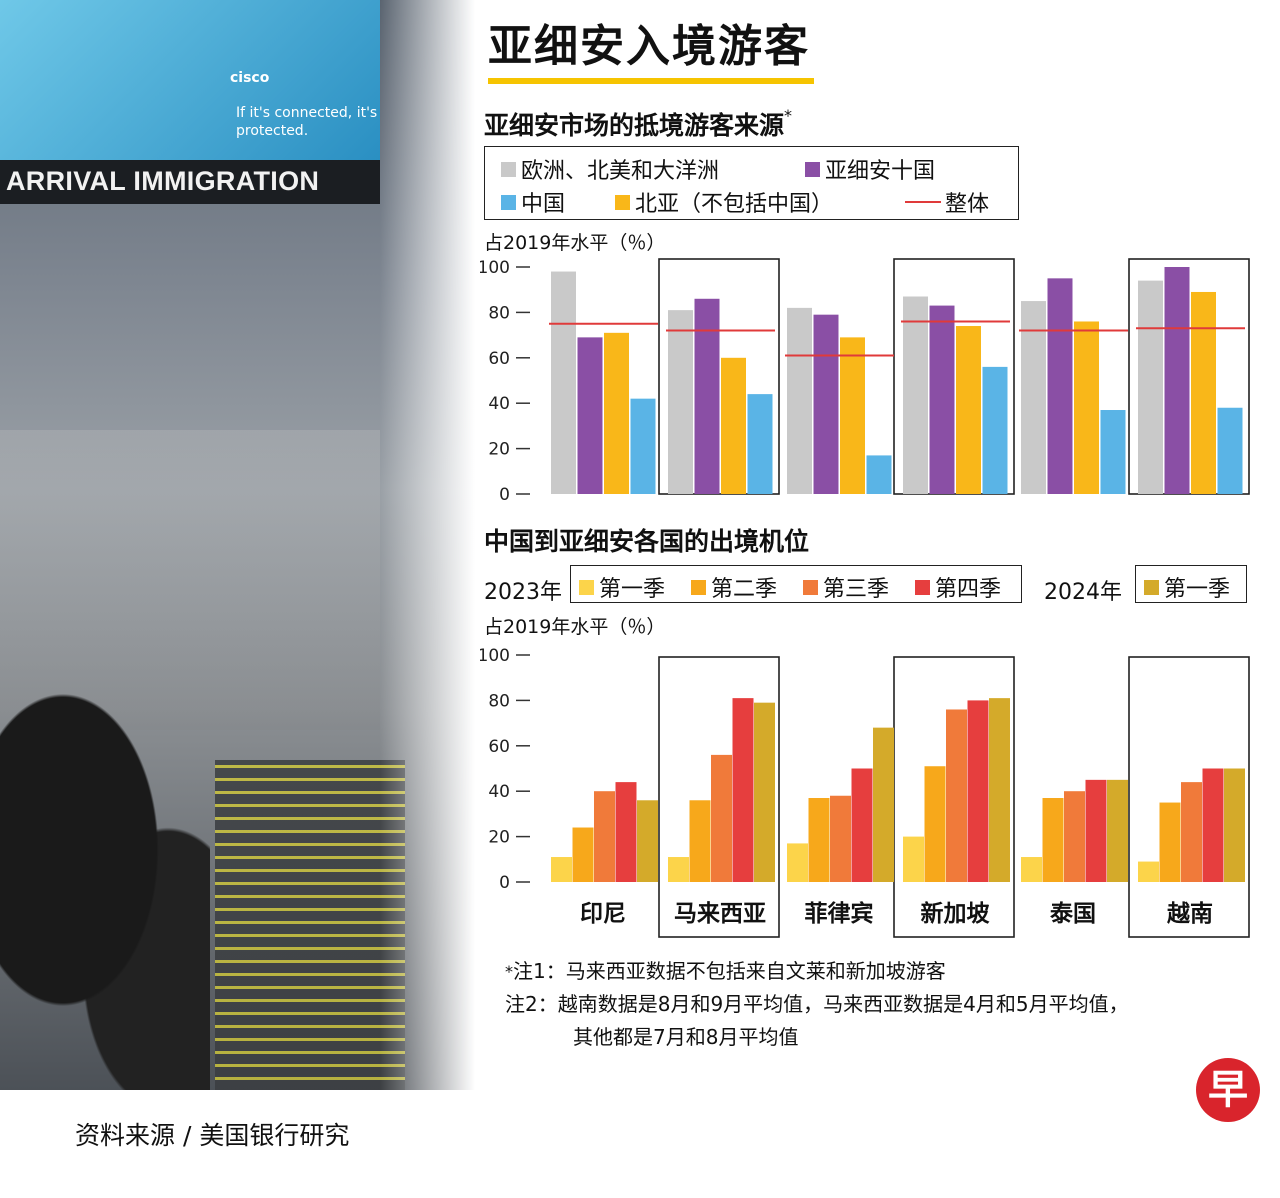 This screenshot has width=1280, height=1198. Describe the element at coordinates (163, 181) in the screenshot. I see `arrival-sign-text: ARRIVAL IMMIGRATION` at that location.